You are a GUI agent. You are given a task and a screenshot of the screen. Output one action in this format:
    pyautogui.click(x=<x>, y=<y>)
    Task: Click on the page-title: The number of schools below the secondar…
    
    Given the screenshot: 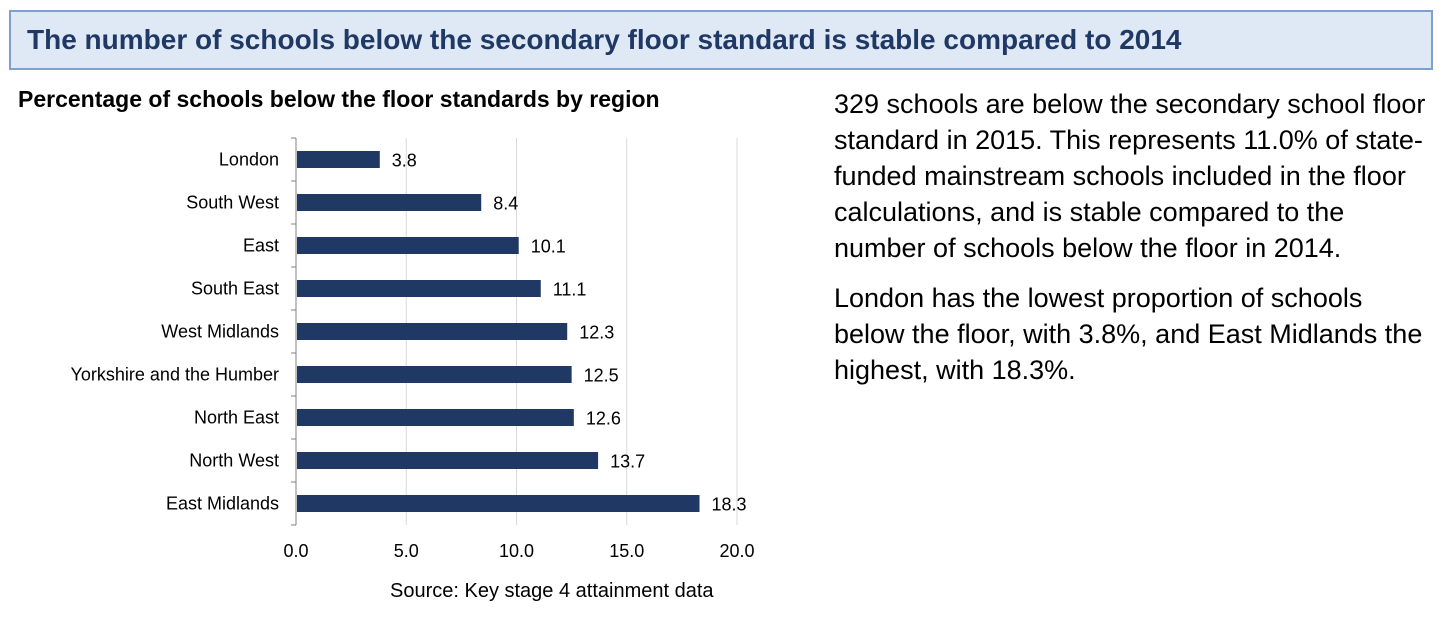 What is the action you would take?
    pyautogui.click(x=604, y=39)
    